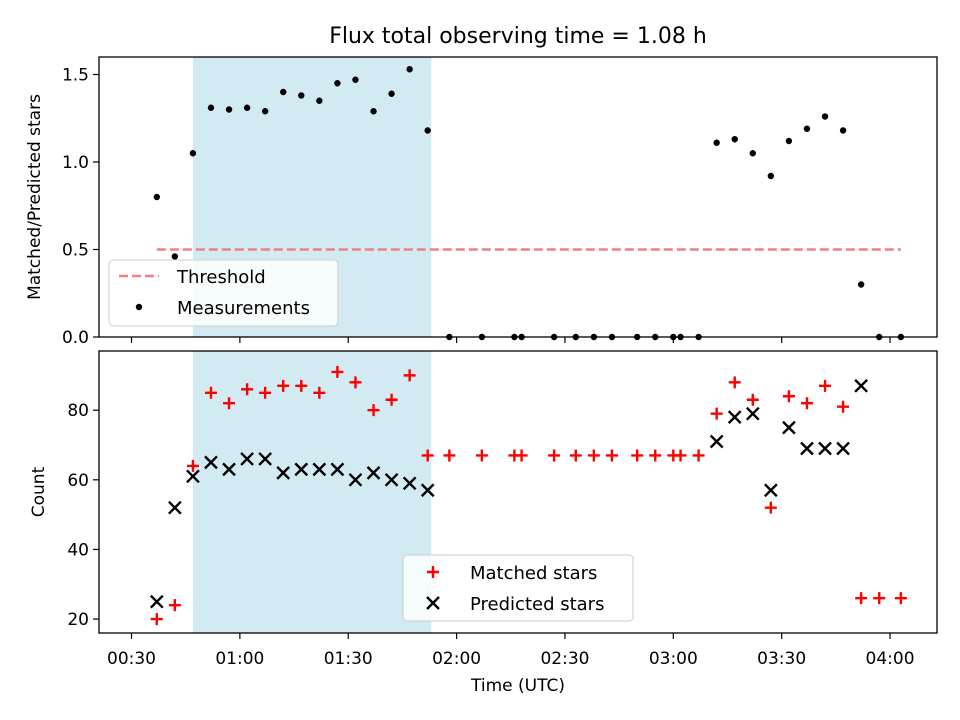 The height and width of the screenshot is (720, 960). Describe the element at coordinates (75, 338) in the screenshot. I see `y-tick-label: 0.0` at that location.